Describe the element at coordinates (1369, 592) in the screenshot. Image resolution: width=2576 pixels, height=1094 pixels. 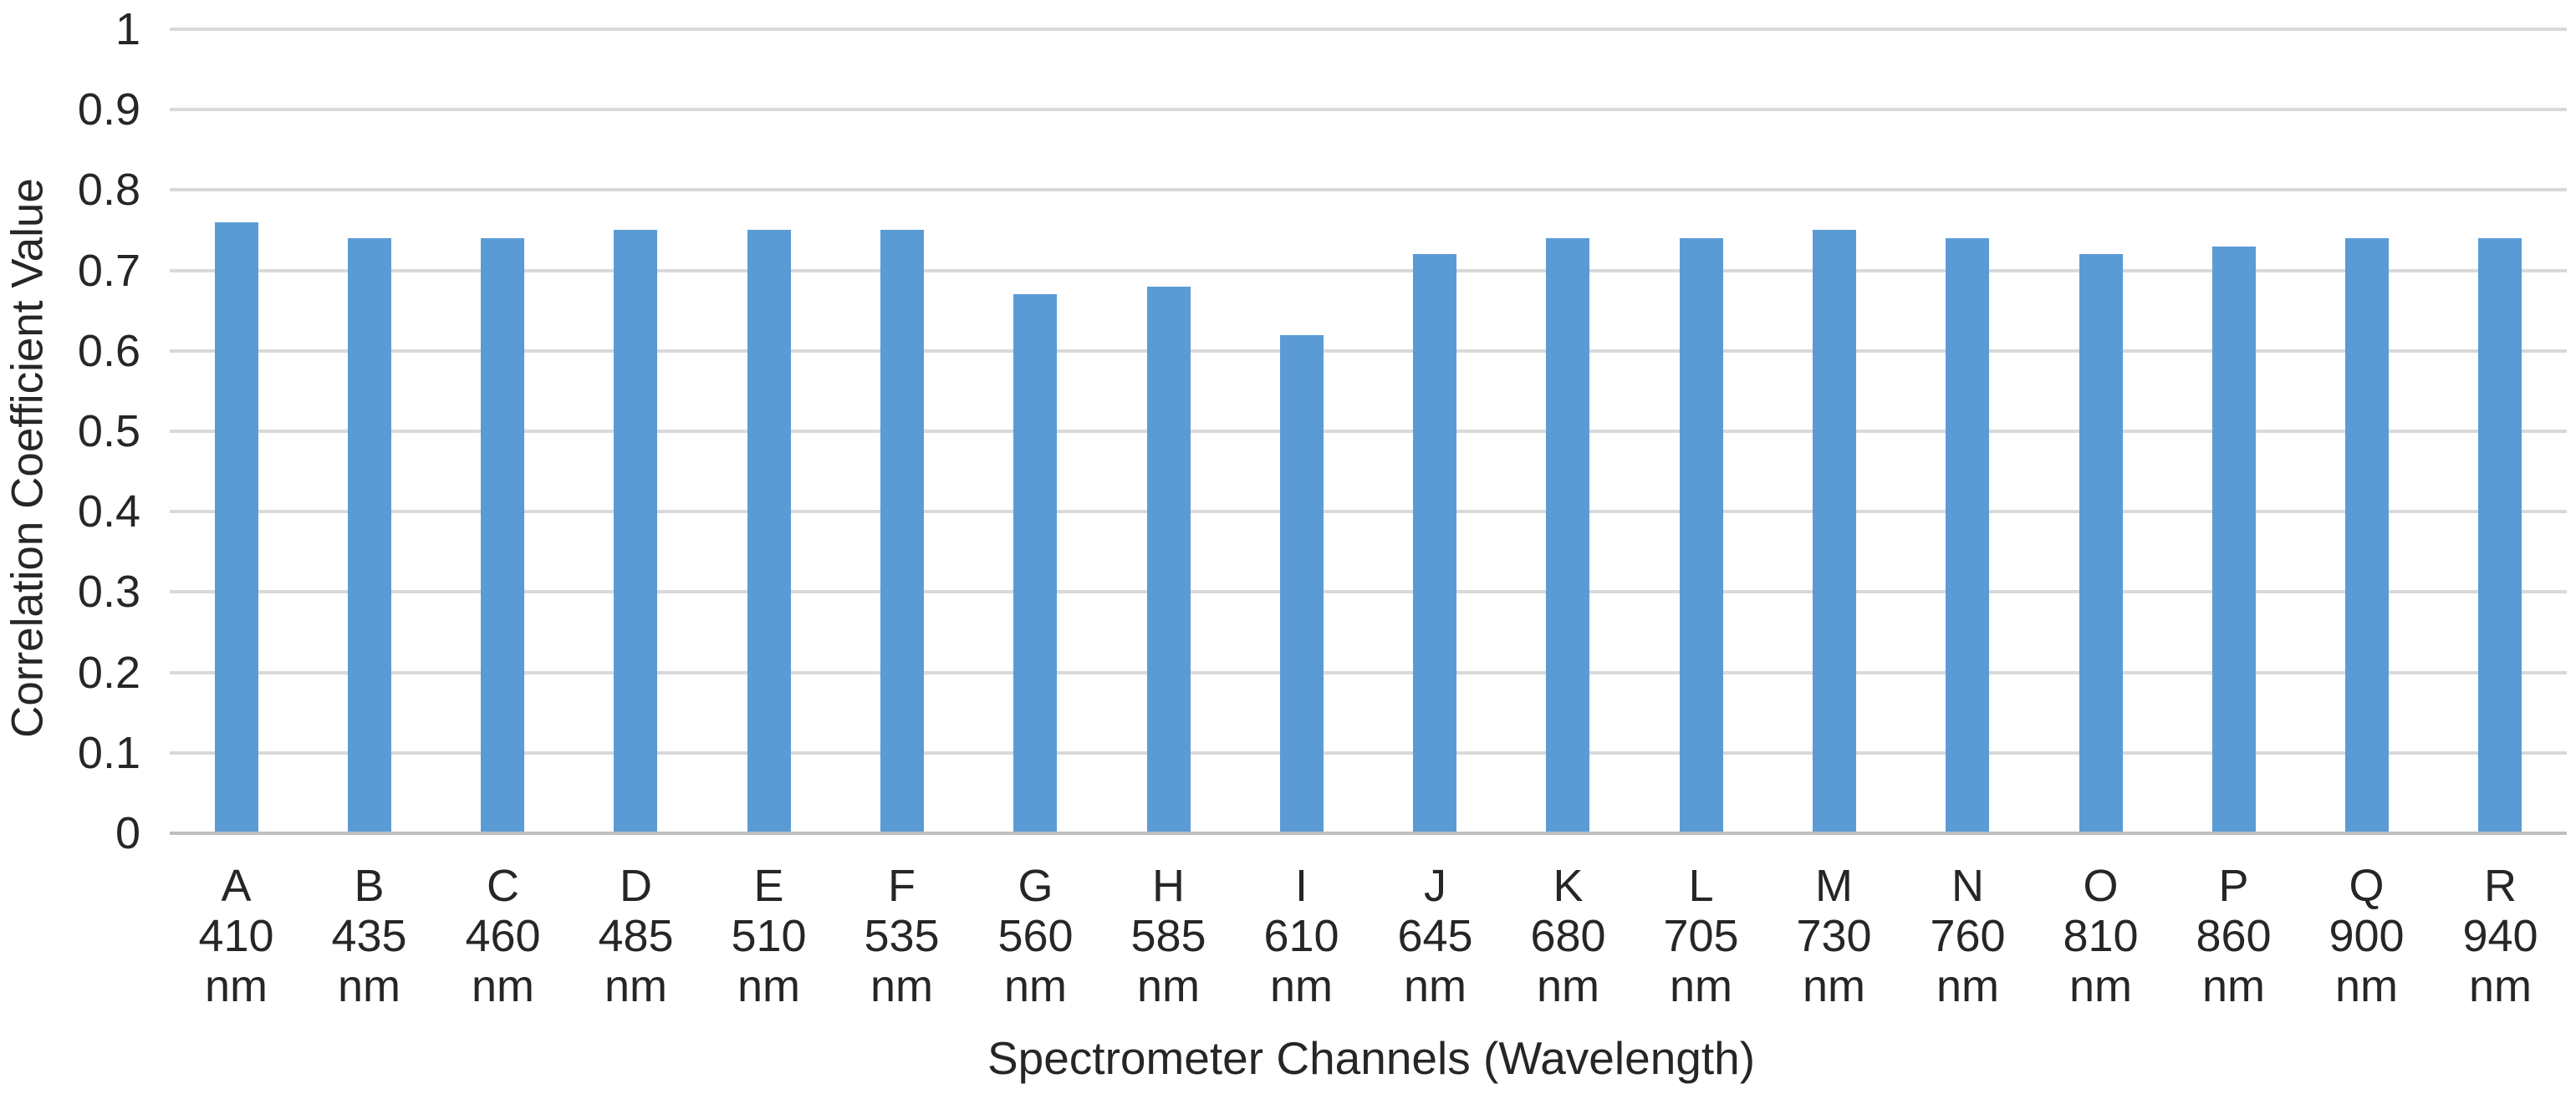
I see `gridline-0.3` at that location.